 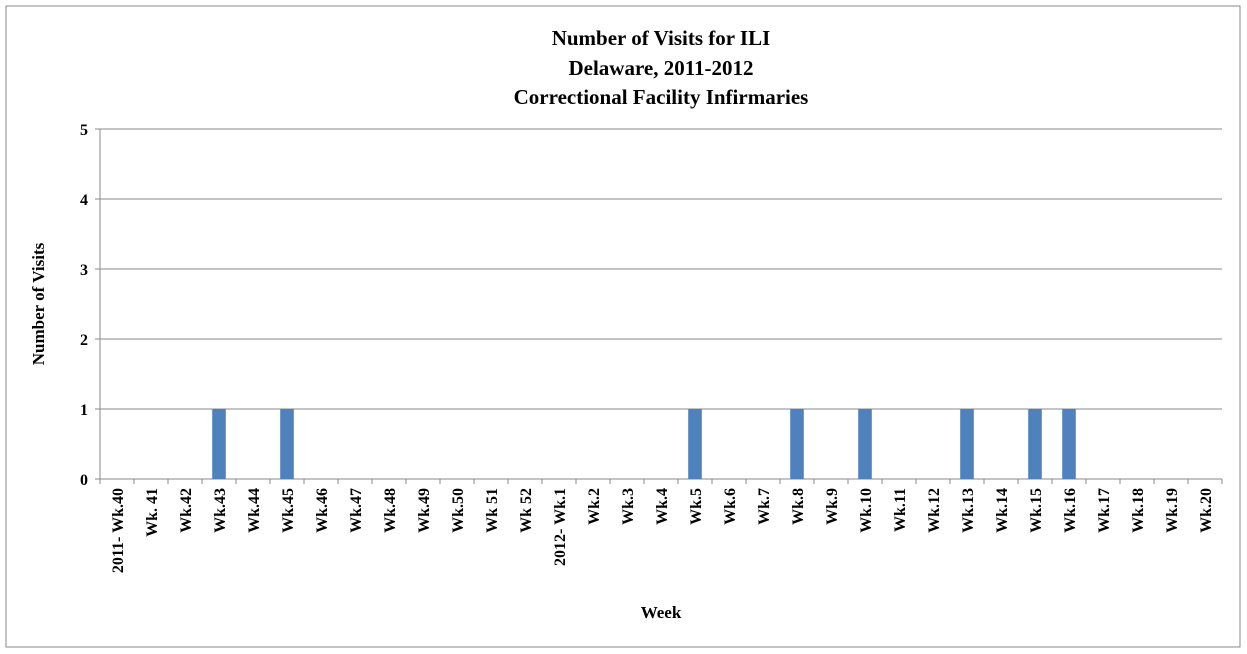 I want to click on x-tick-label: Wk.46, so click(x=322, y=510).